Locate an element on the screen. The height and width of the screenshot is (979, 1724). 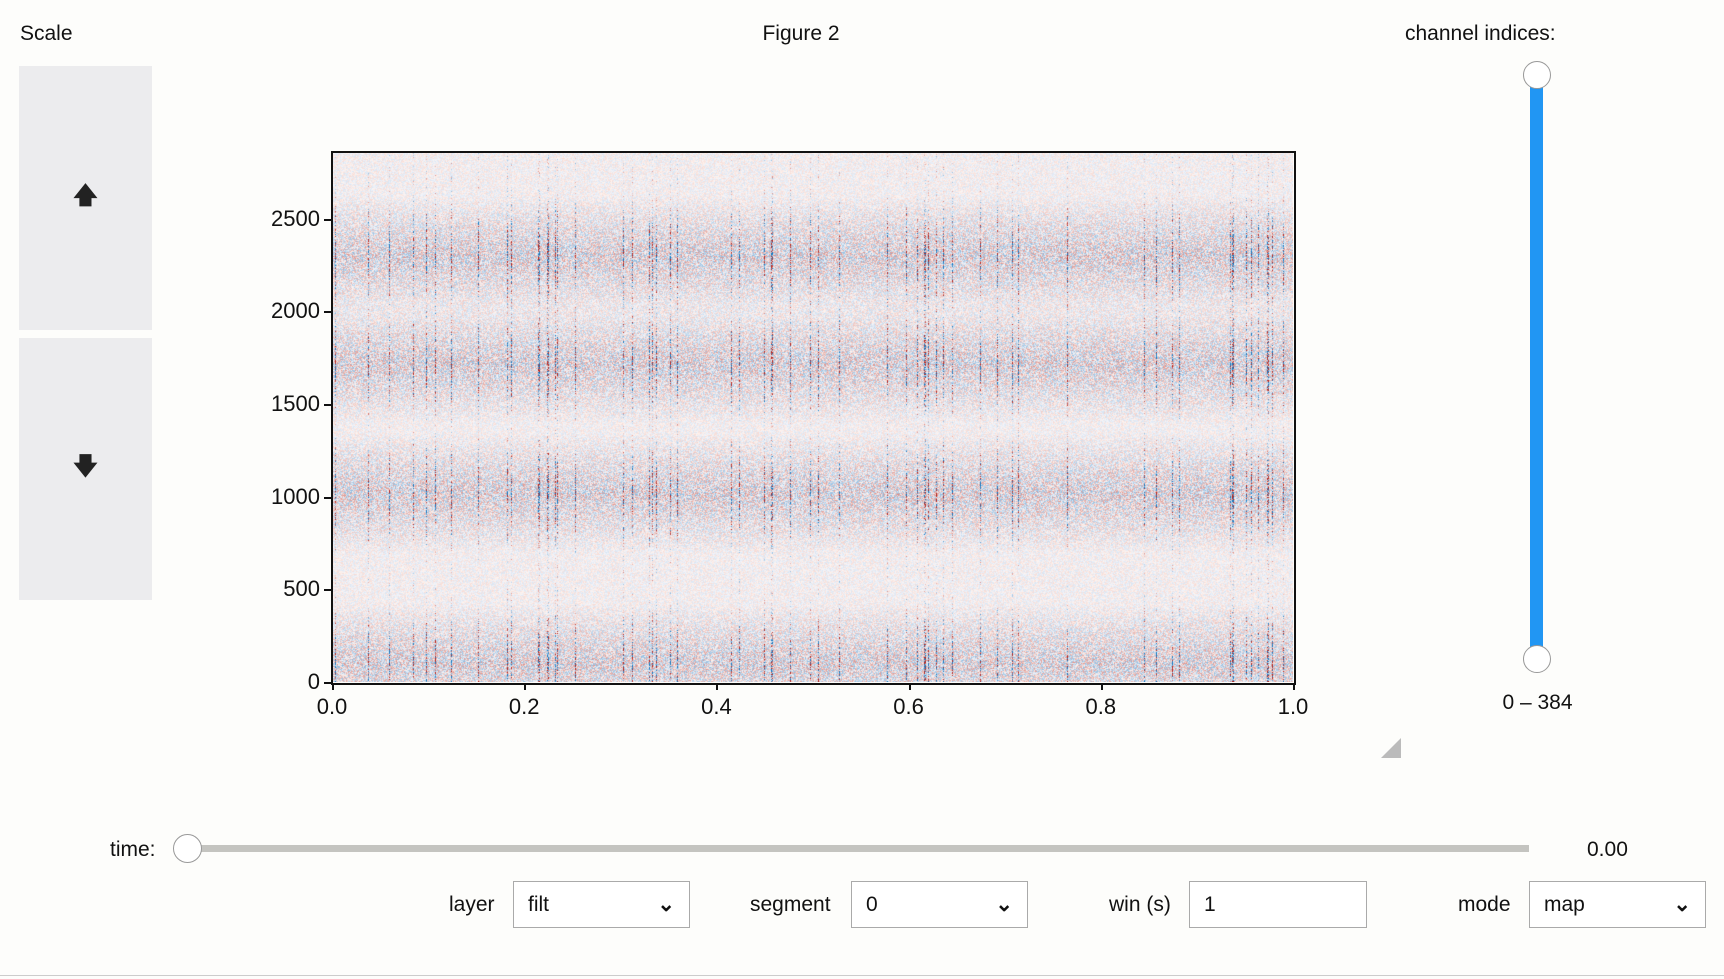
channel-slider-low-handle is located at coordinates (1537, 659).